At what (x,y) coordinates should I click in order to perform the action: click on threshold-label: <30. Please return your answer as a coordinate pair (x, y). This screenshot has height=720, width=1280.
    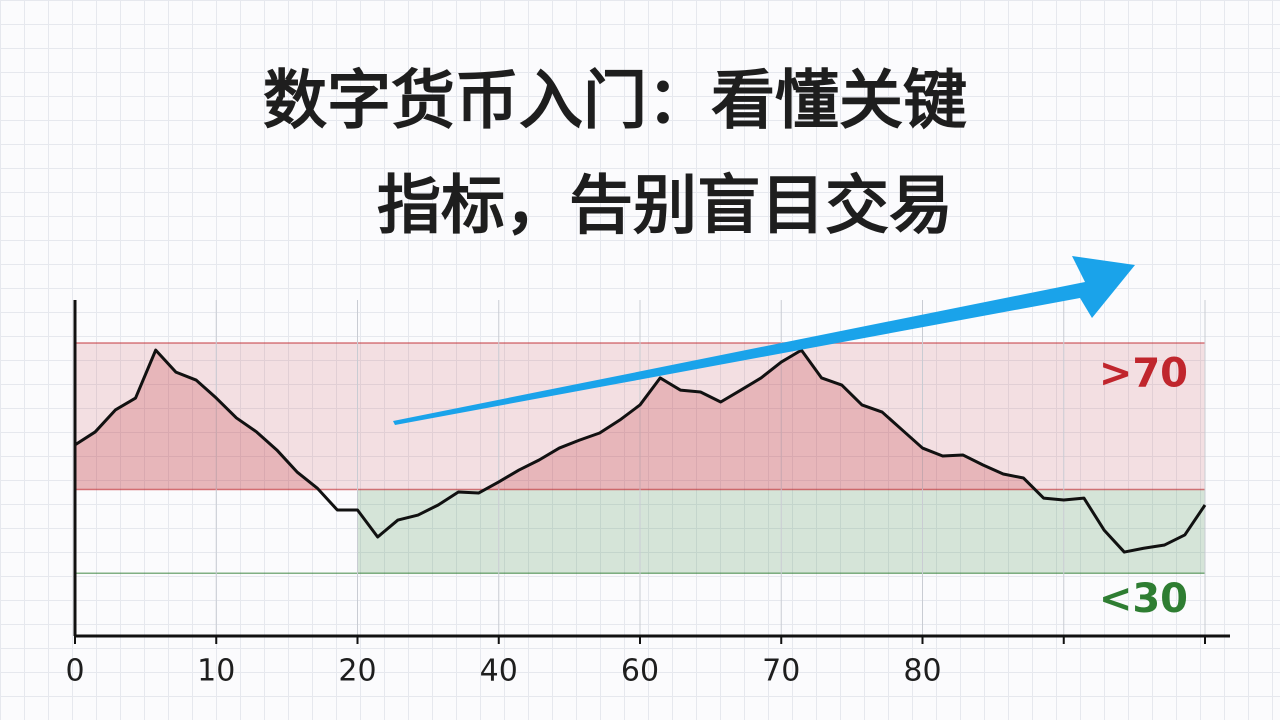
    Looking at the image, I should click on (1143, 599).